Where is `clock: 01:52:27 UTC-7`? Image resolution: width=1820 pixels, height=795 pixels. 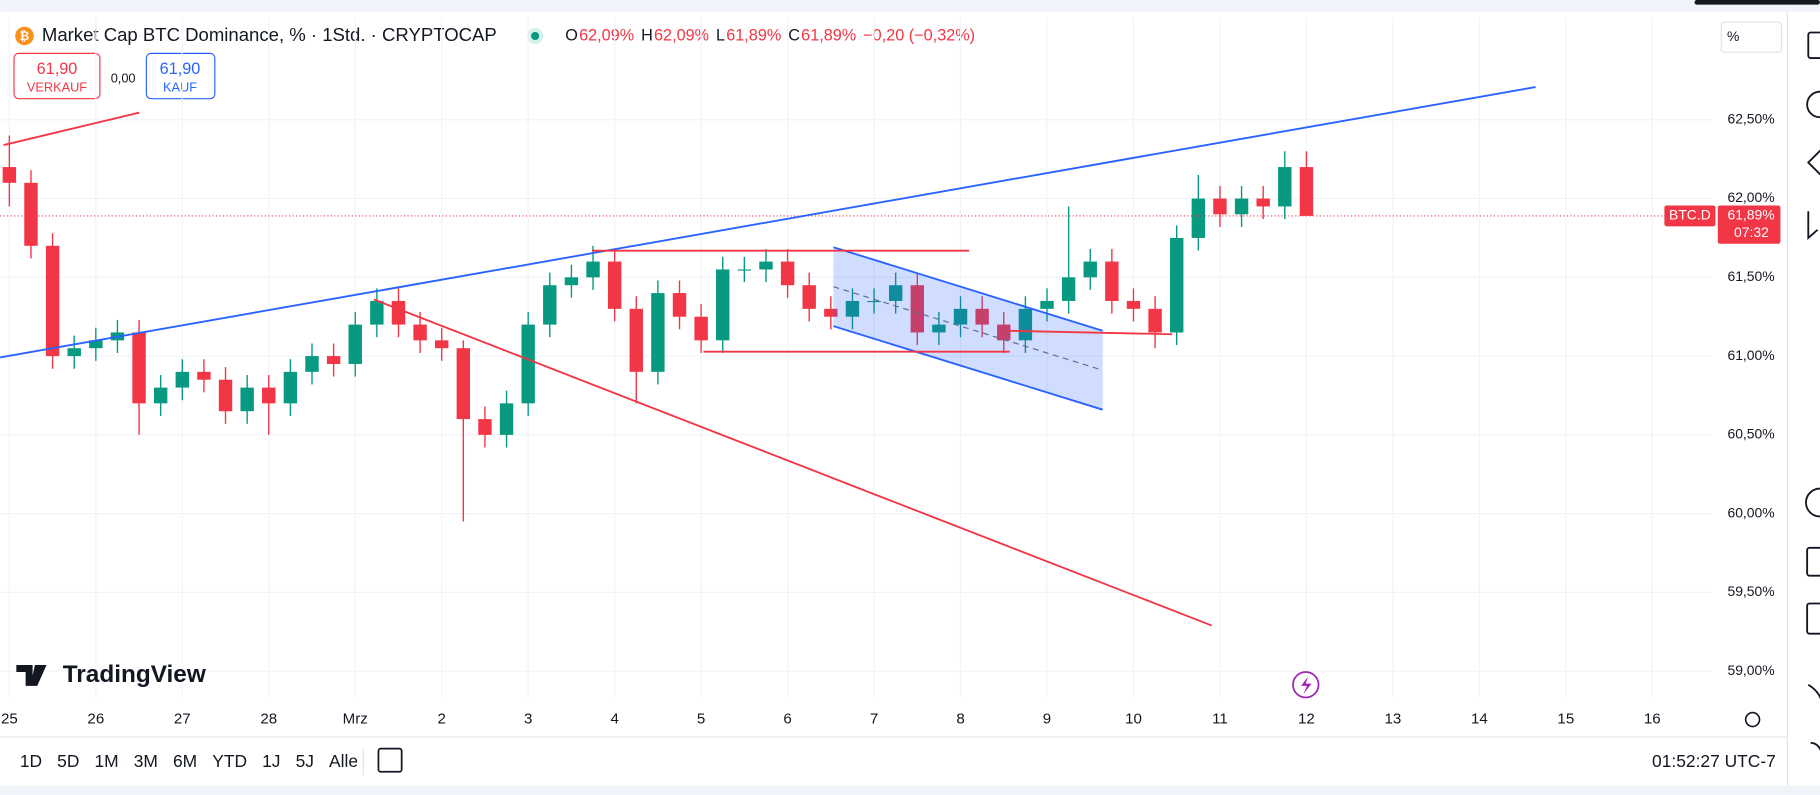 clock: 01:52:27 UTC-7 is located at coordinates (1714, 761).